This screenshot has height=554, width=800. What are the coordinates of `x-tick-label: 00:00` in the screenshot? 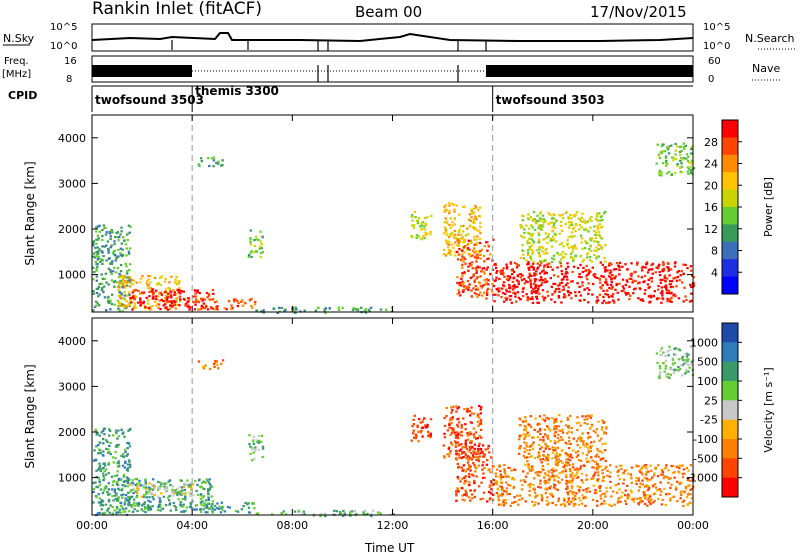 It's located at (693, 525).